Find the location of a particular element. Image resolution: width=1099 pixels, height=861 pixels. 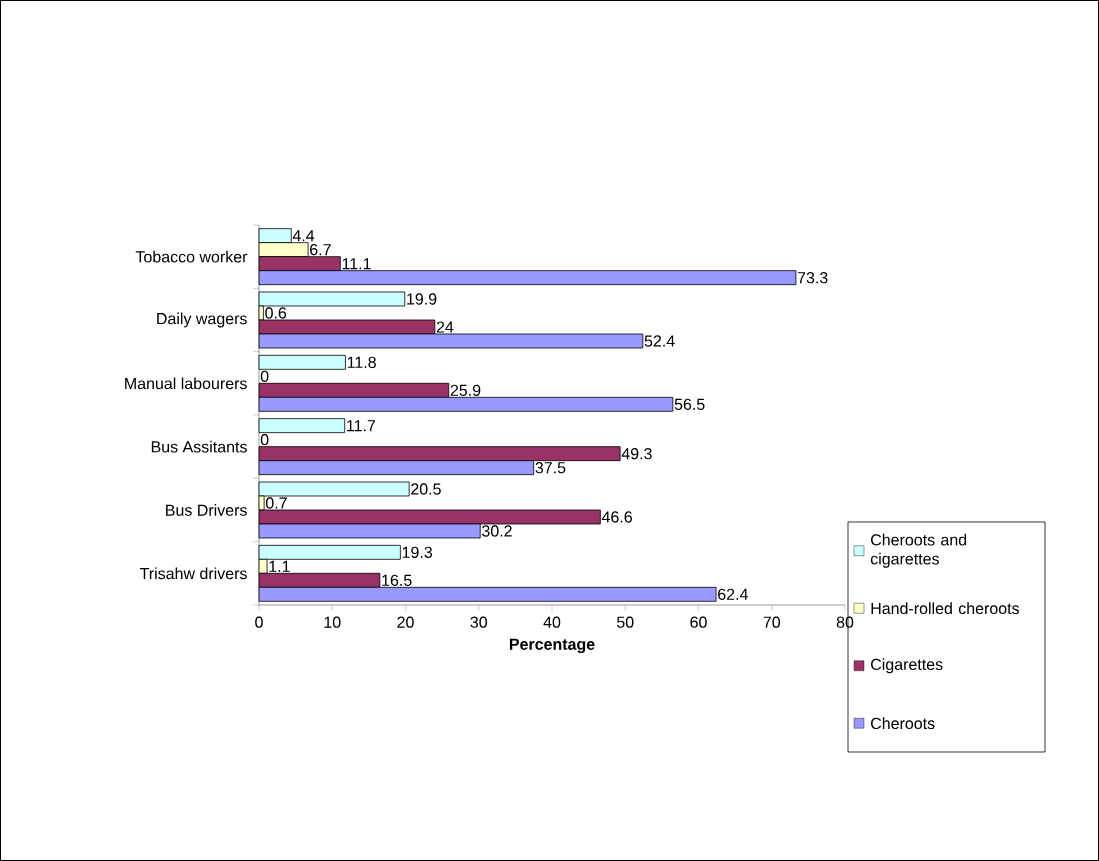

data-label: 62.4 is located at coordinates (733, 594).